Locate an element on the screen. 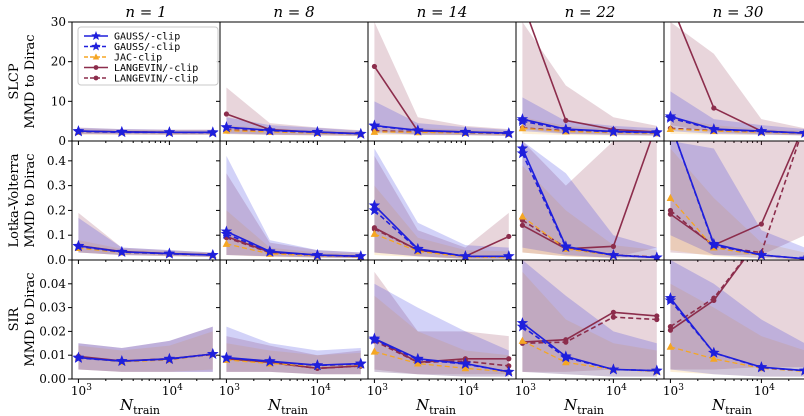 This screenshot has height=416, width=804. column-title: n = 14 is located at coordinates (442, 12).